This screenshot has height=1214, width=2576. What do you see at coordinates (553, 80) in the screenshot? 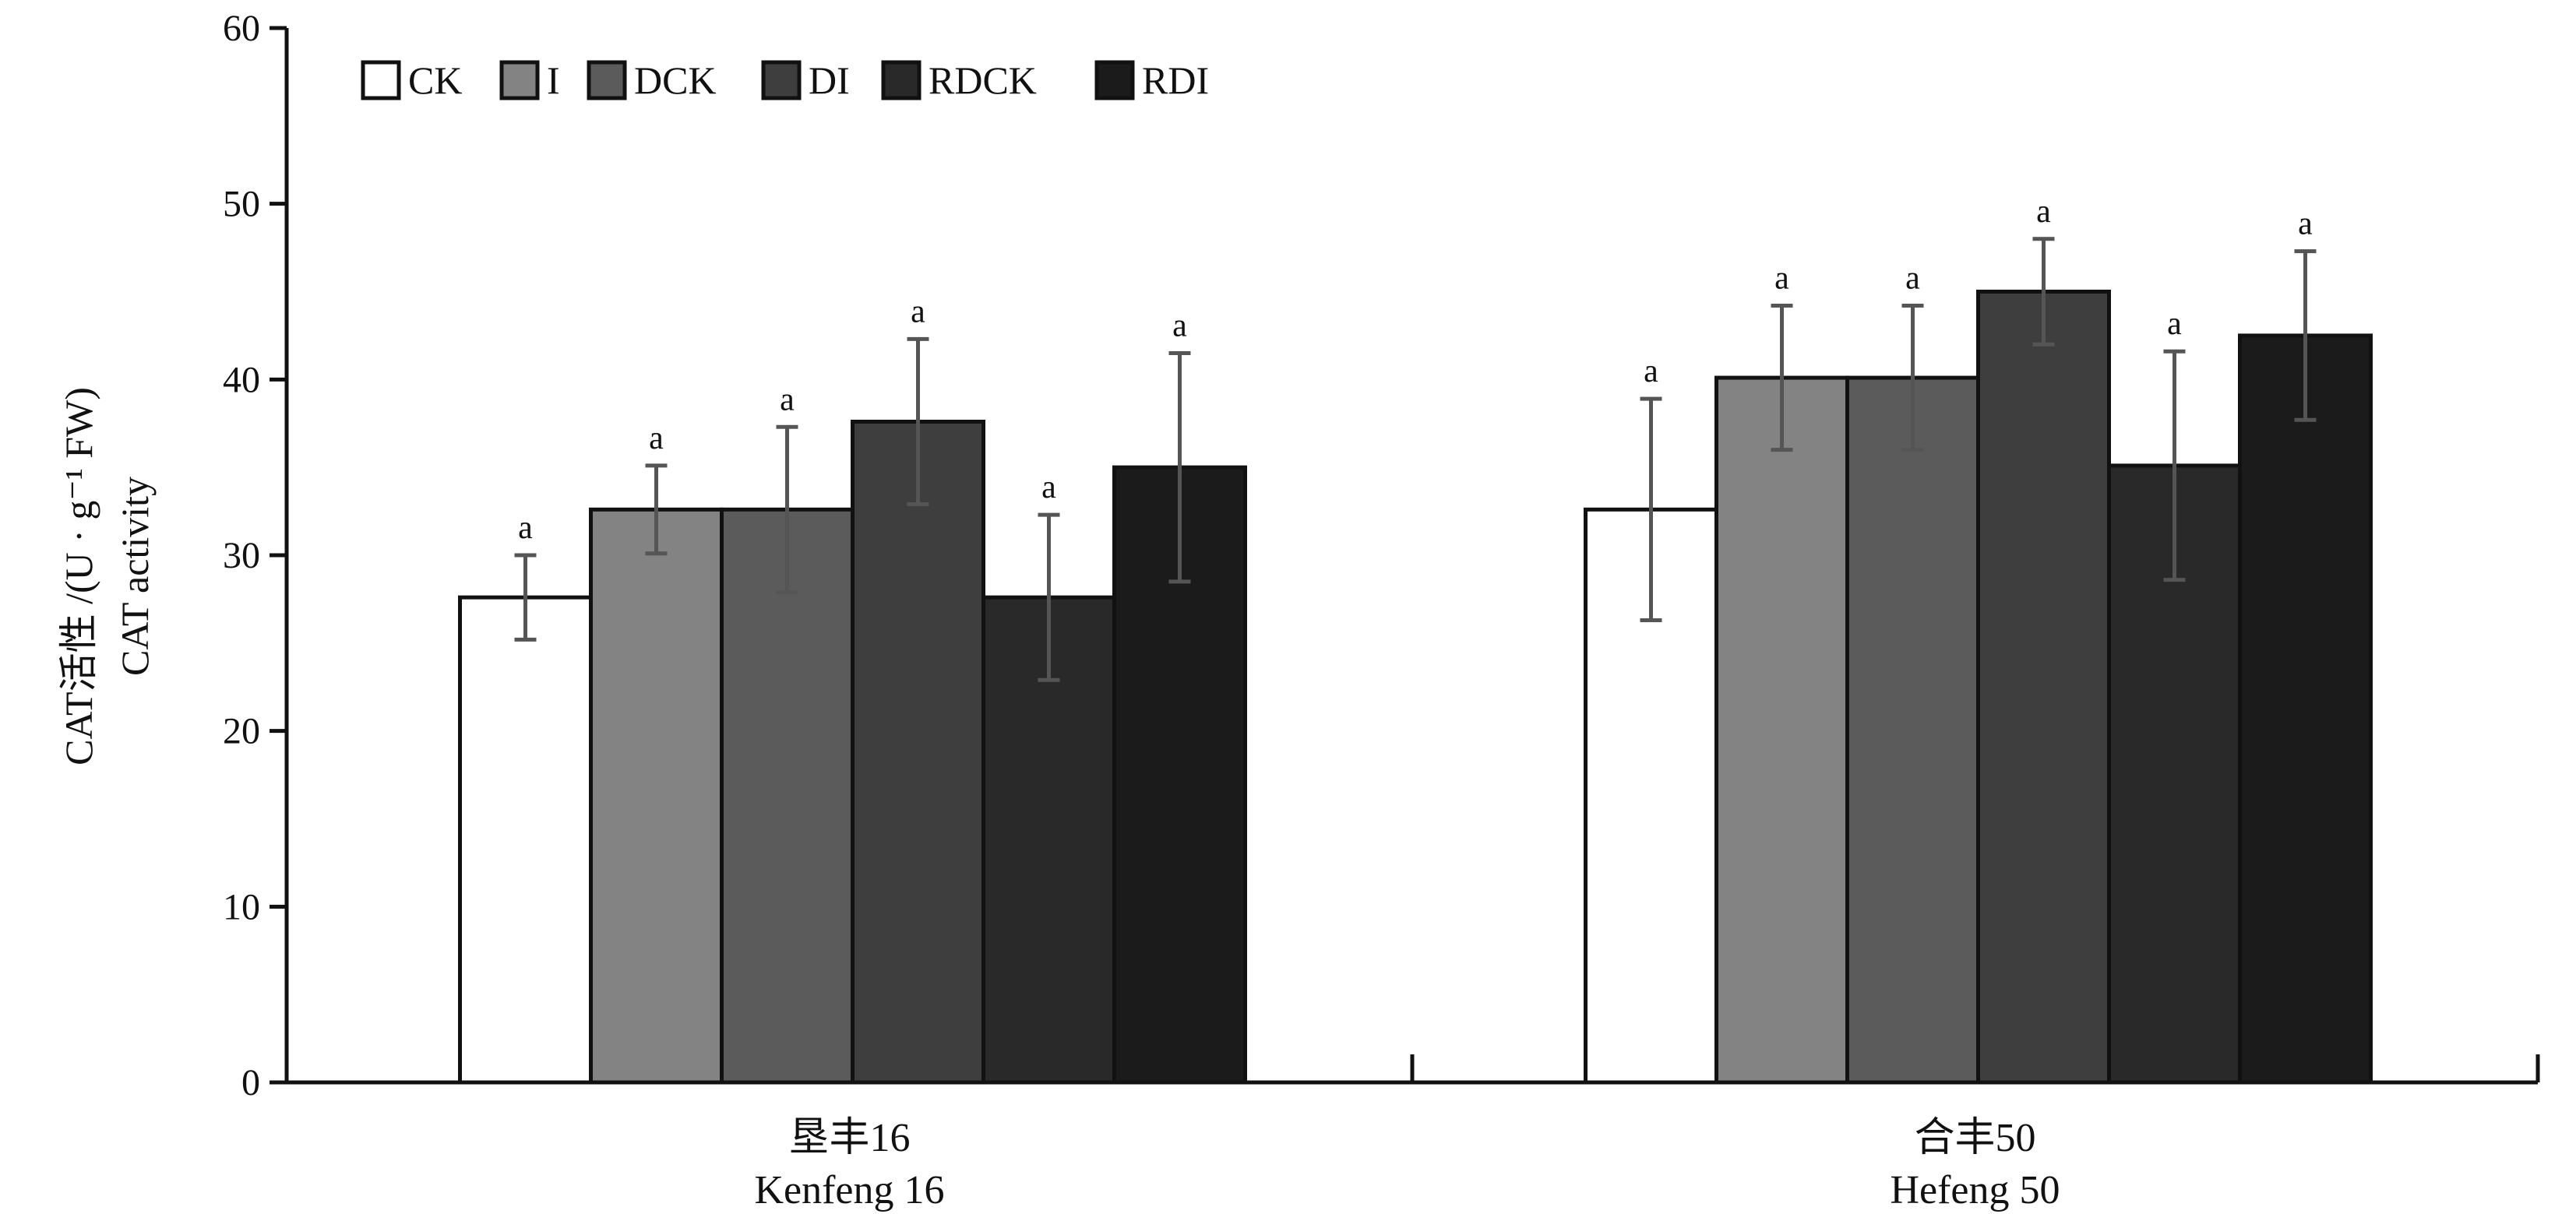
I see `legend-label-i: I` at bounding box center [553, 80].